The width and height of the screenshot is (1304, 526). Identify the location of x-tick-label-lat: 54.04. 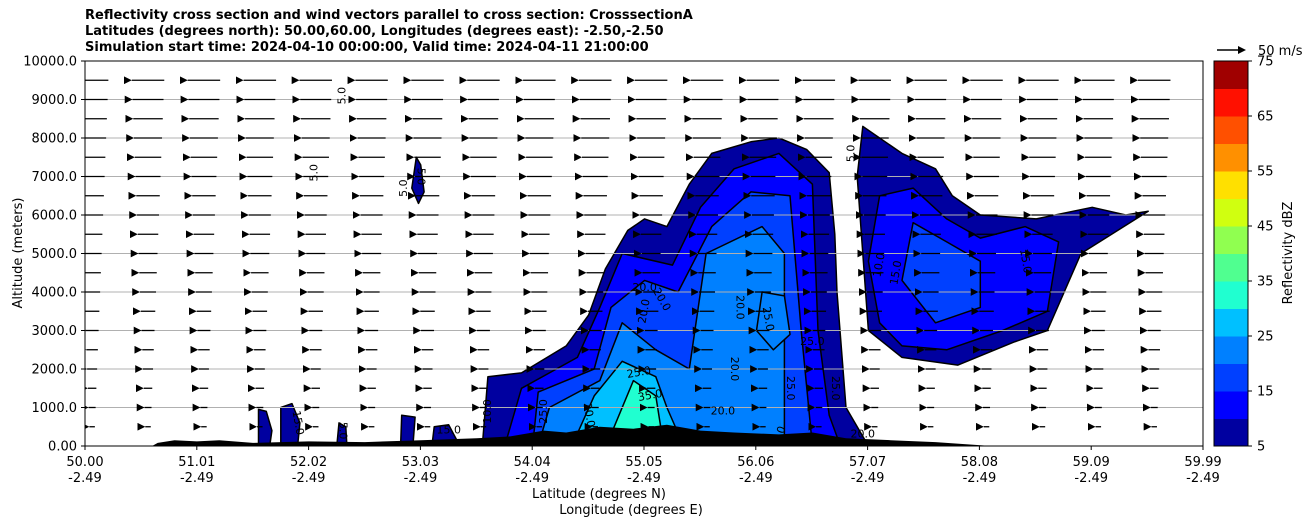
(532, 462).